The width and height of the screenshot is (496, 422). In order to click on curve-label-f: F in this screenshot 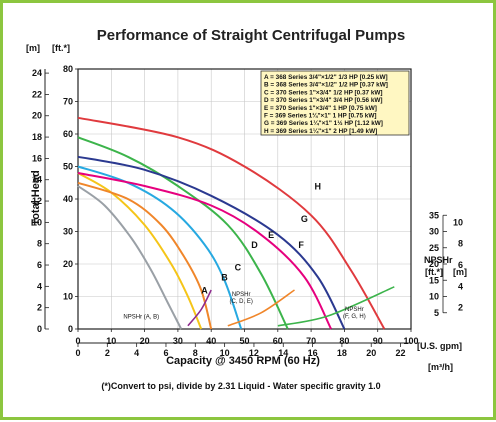, I will do `click(301, 245)`.